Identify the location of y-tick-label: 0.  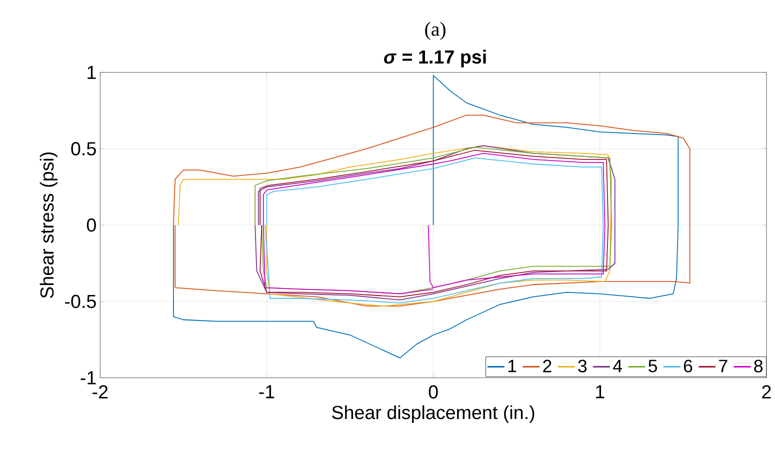
(91, 225).